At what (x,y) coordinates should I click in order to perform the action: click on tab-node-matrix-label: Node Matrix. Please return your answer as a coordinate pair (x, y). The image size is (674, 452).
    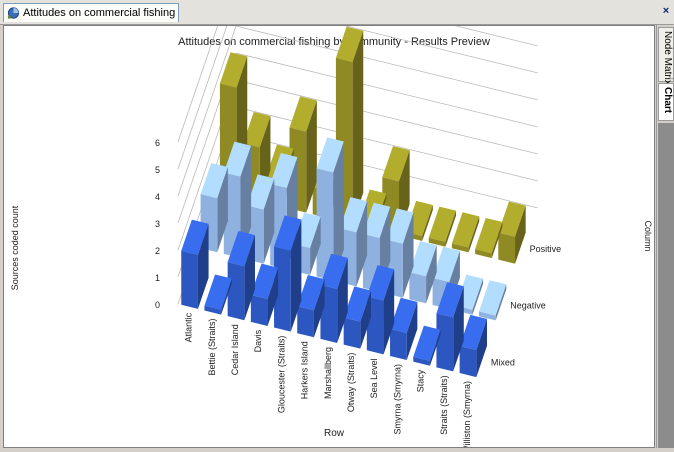
    Looking at the image, I should click on (667, 58).